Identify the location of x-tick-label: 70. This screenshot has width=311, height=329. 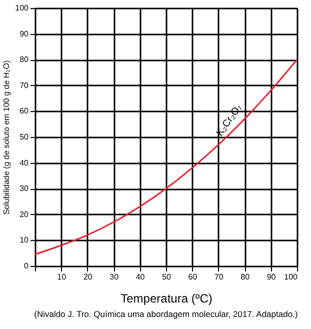
(219, 277).